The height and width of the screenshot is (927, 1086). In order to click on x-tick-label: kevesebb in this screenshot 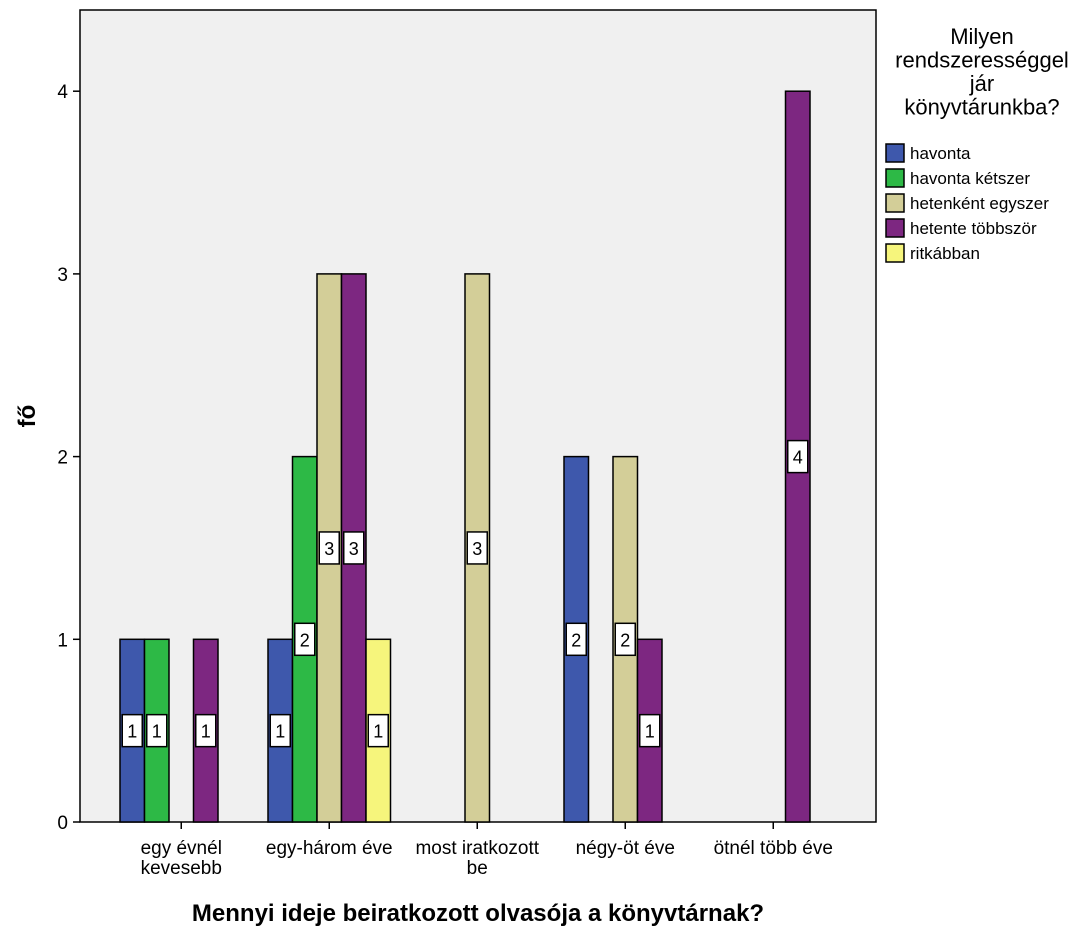, I will do `click(181, 868)`.